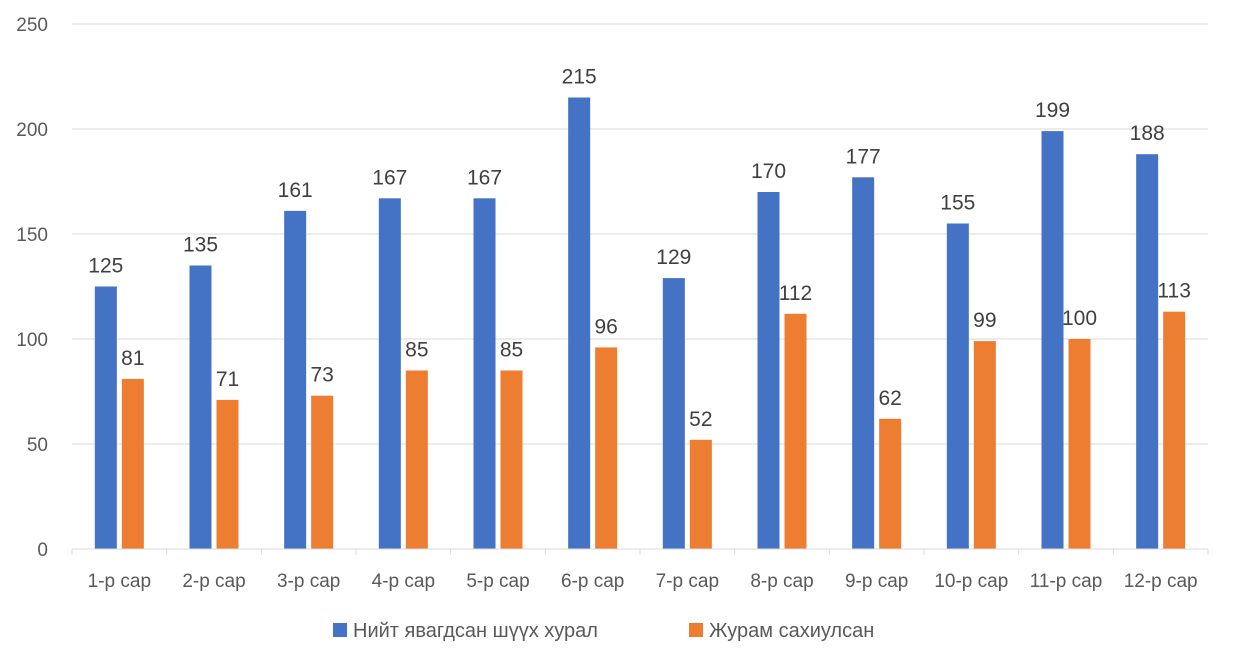 The height and width of the screenshot is (662, 1234). What do you see at coordinates (1147, 133) in the screenshot?
I see `data-label: 188` at bounding box center [1147, 133].